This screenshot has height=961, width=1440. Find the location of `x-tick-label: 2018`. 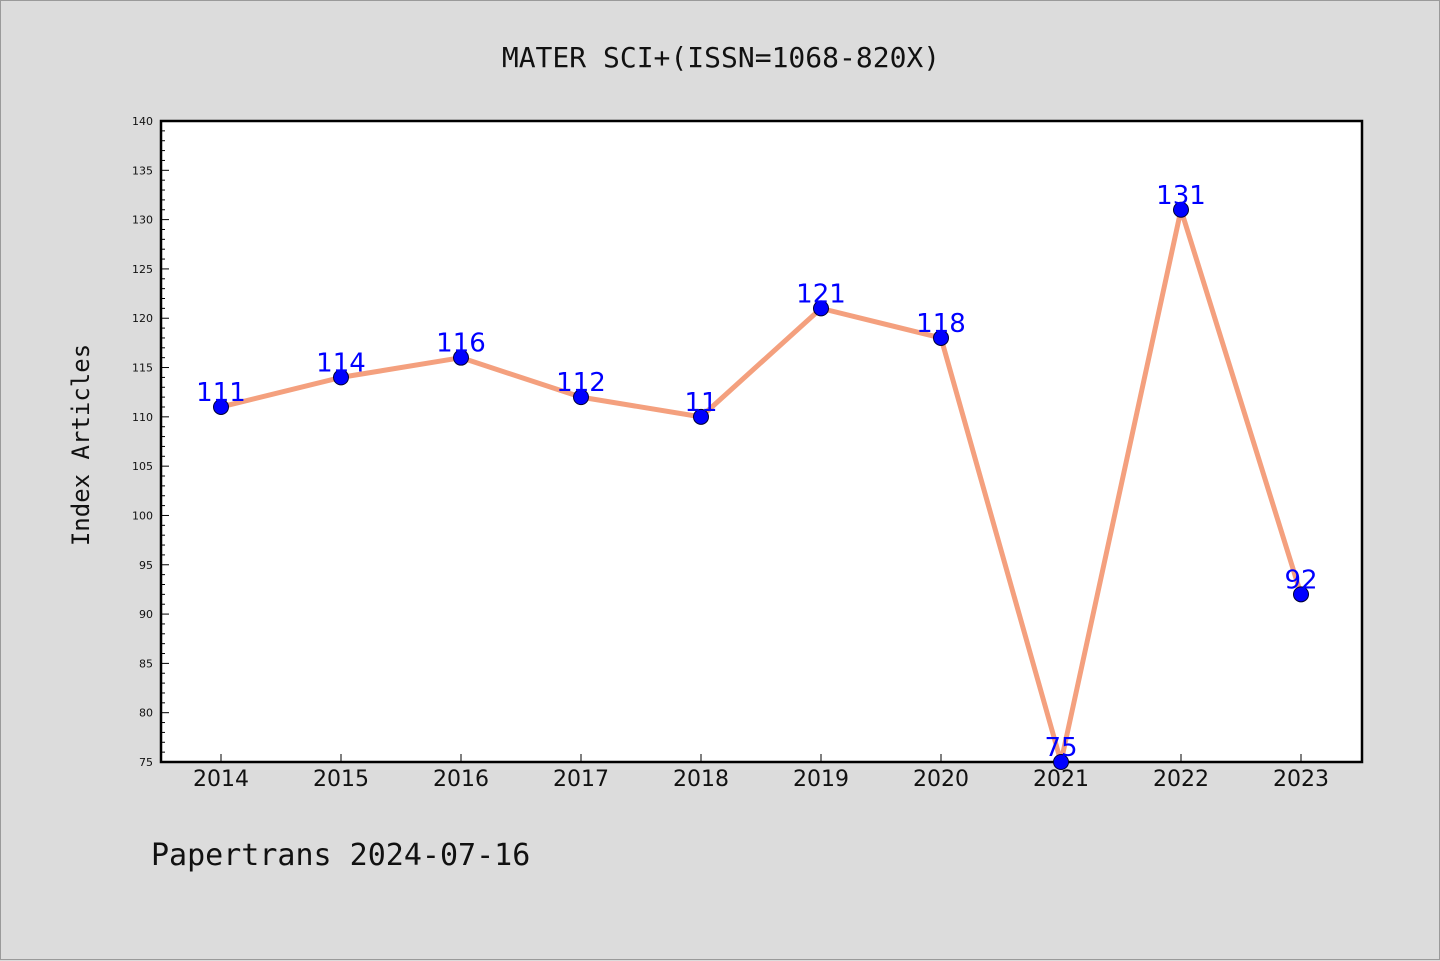

x-tick-label: 2018 is located at coordinates (701, 779).